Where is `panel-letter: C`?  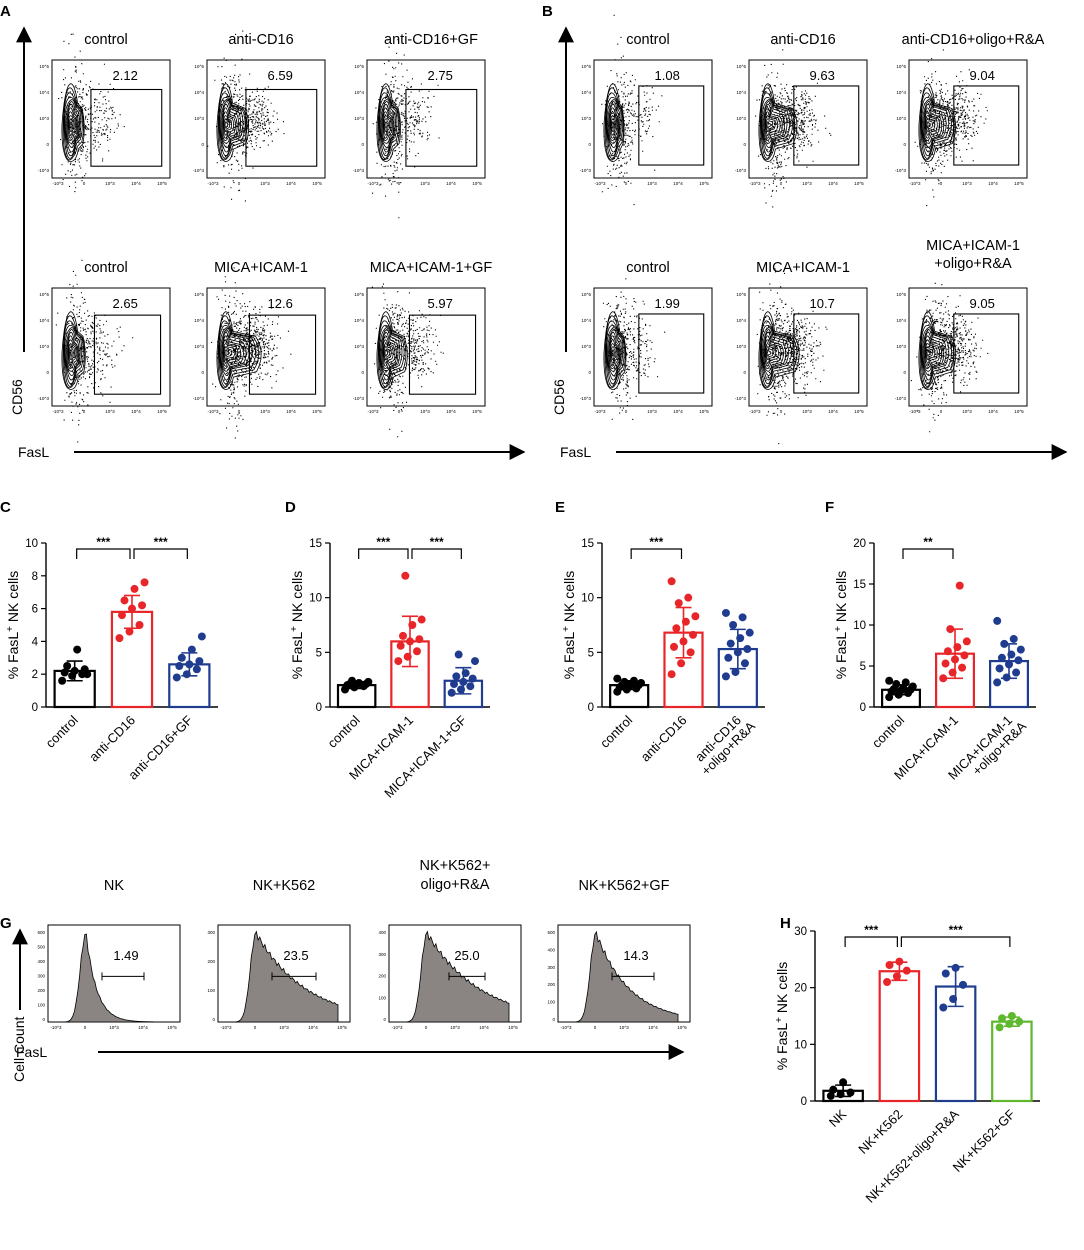
panel-letter: C is located at coordinates (5, 507).